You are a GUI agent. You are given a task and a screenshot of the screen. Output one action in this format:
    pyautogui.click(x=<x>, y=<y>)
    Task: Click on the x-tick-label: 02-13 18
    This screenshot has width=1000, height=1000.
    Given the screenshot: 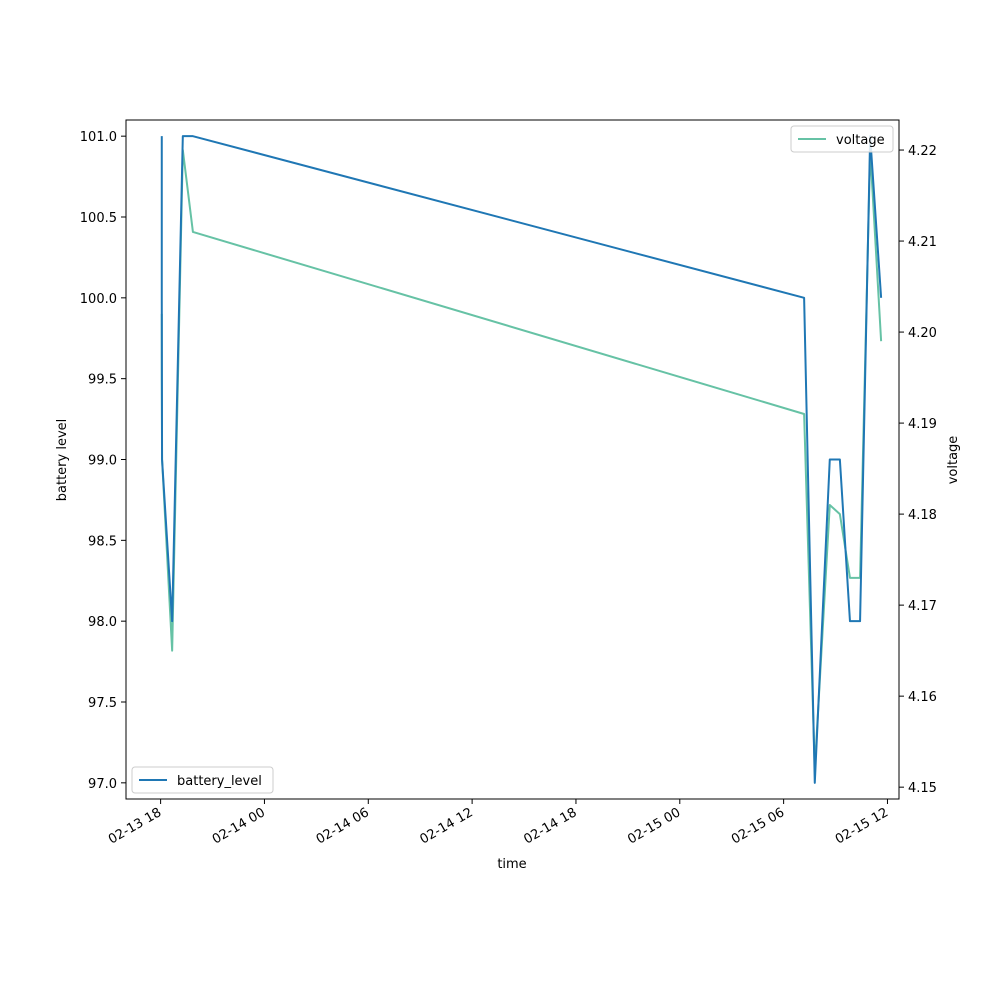 What is the action you would take?
    pyautogui.click(x=135, y=826)
    